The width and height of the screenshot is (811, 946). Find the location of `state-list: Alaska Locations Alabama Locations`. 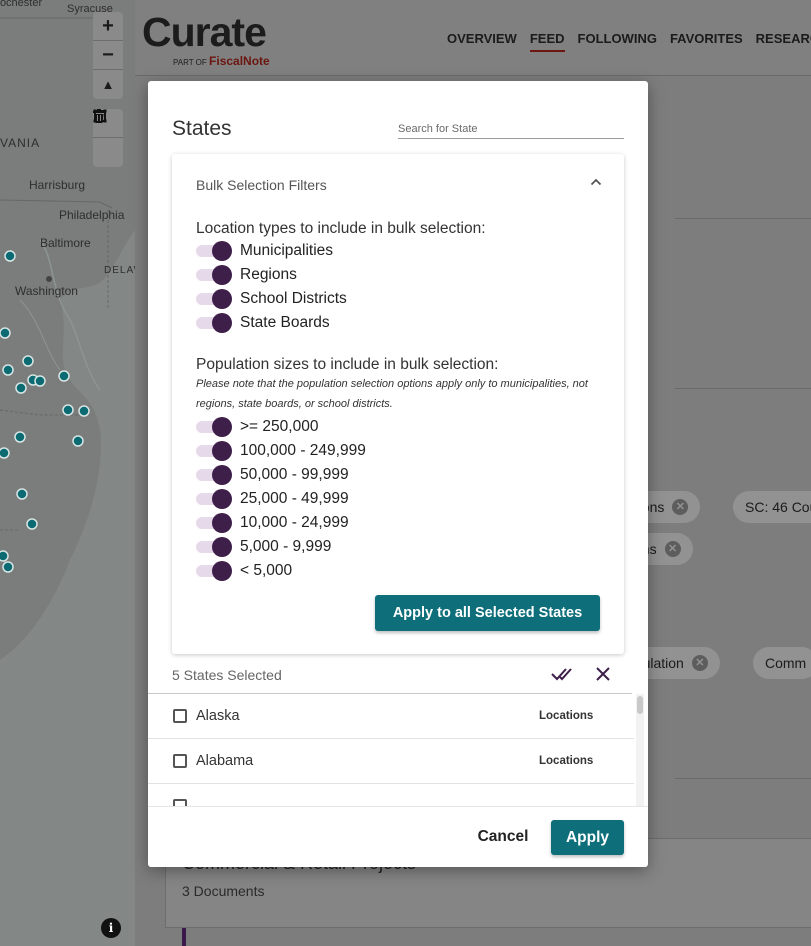

state-list: Alaska Locations Alabama Locations is located at coordinates (398, 750).